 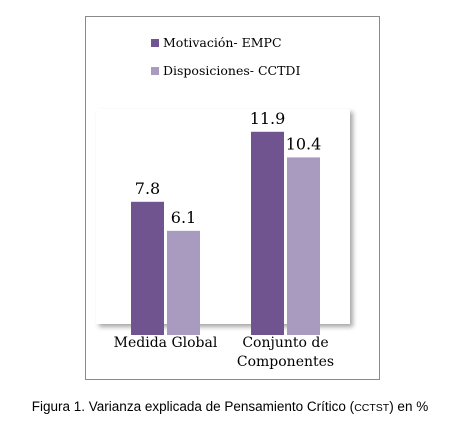 What do you see at coordinates (222, 42) in the screenshot?
I see `legend-label-1: Motivación- EMPC` at bounding box center [222, 42].